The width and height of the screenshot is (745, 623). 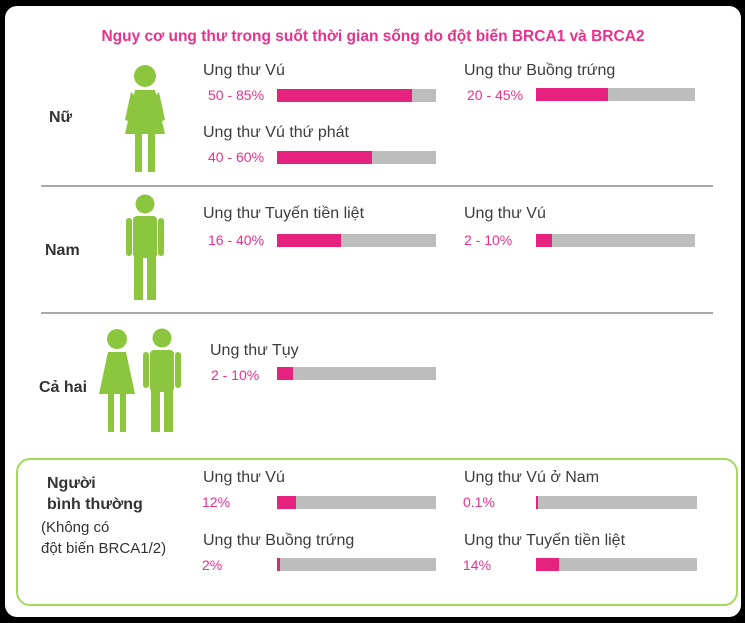 What do you see at coordinates (254, 350) in the screenshot?
I see `item-name: Ung thư Tụy` at bounding box center [254, 350].